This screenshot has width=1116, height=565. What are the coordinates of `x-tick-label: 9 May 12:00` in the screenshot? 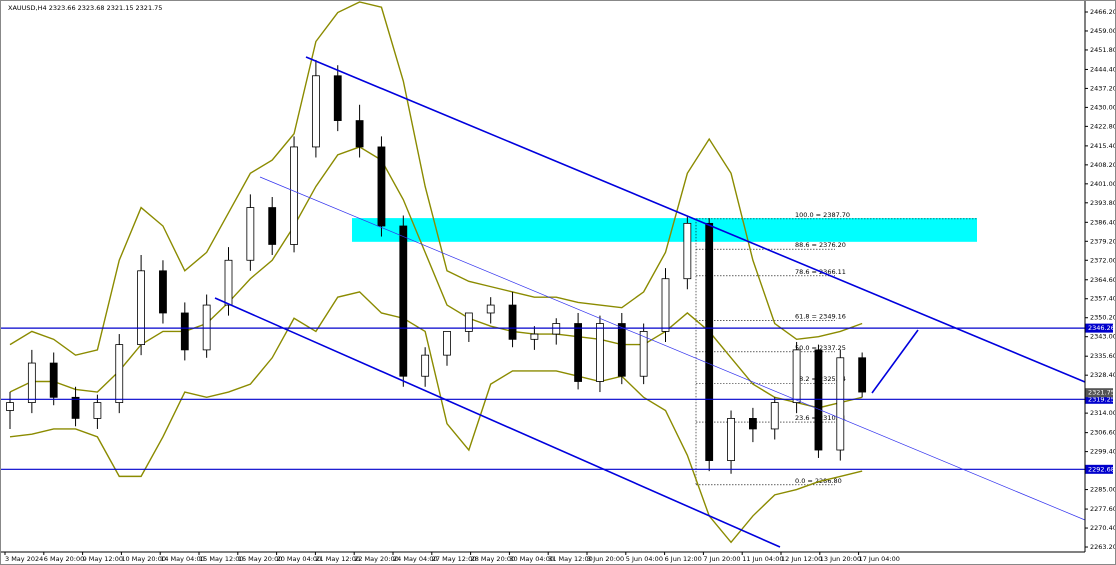 It's located at (103, 559).